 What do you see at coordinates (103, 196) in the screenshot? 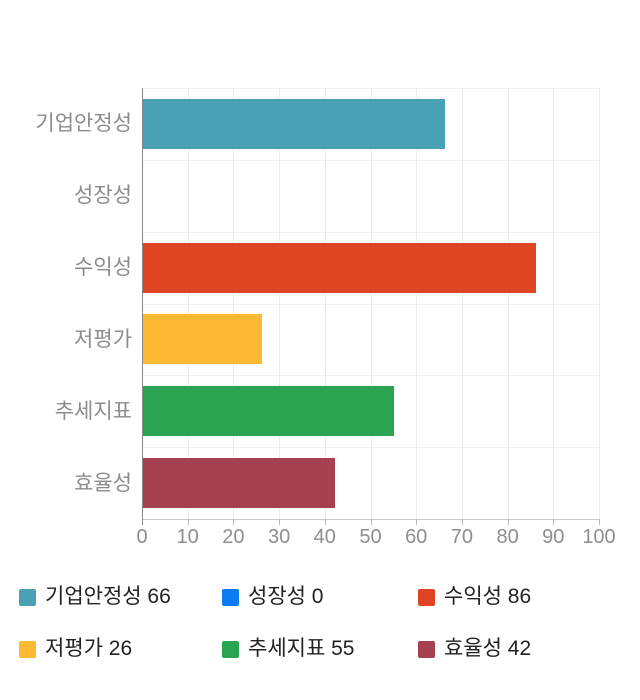
I see `category-label: 성장성` at bounding box center [103, 196].